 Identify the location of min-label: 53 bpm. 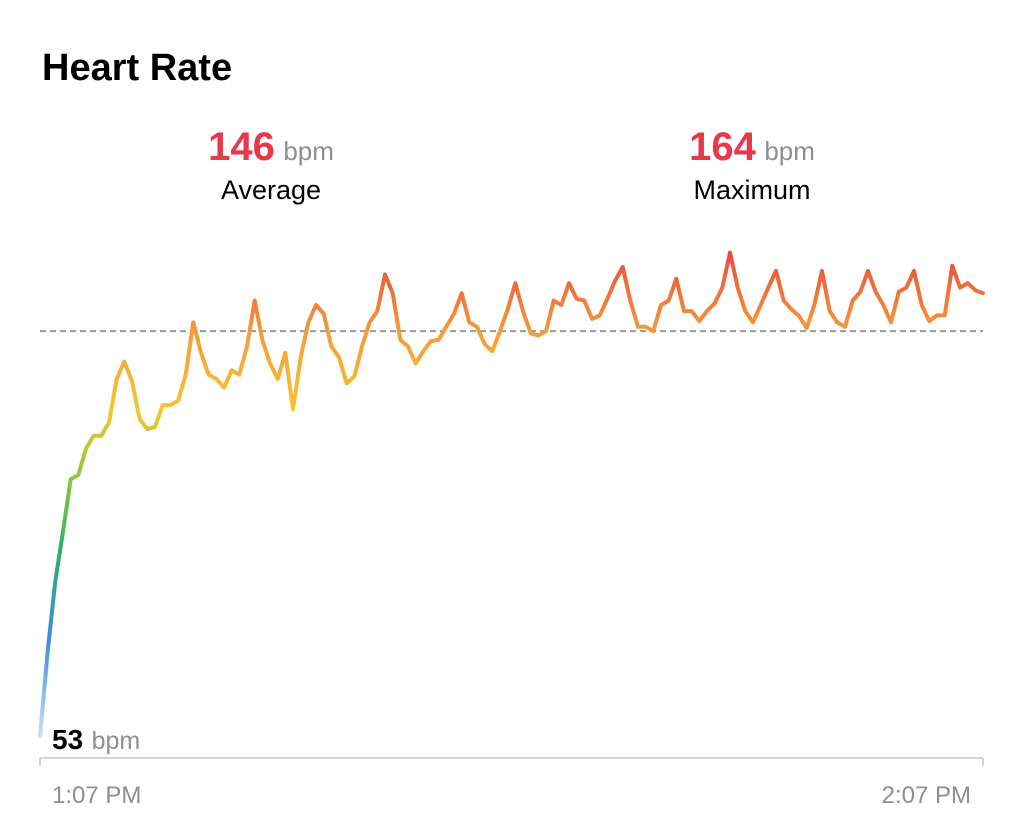
(96, 739).